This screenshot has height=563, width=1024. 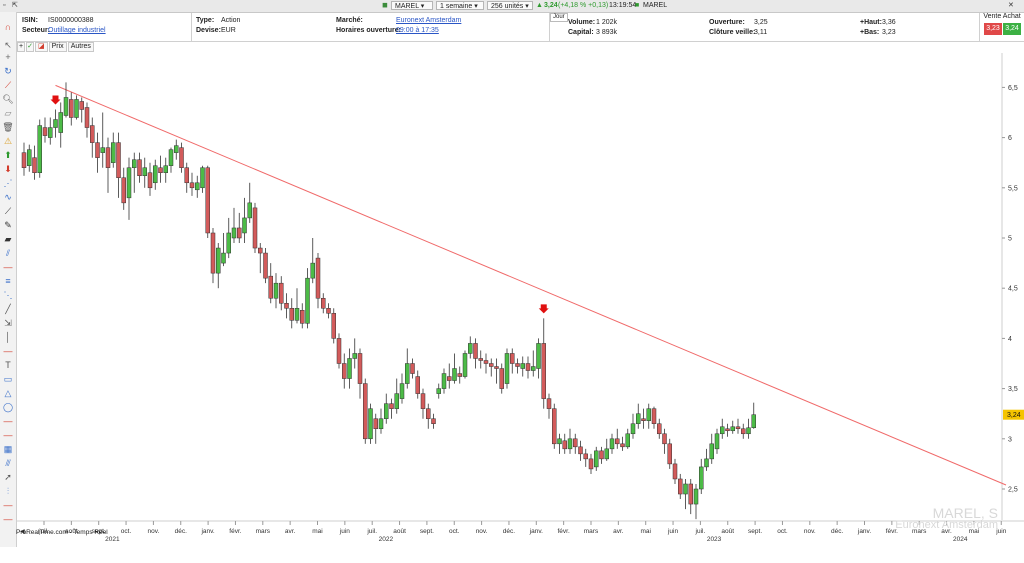 What do you see at coordinates (8, 197) in the screenshot?
I see `wave-icon: ∿` at bounding box center [8, 197].